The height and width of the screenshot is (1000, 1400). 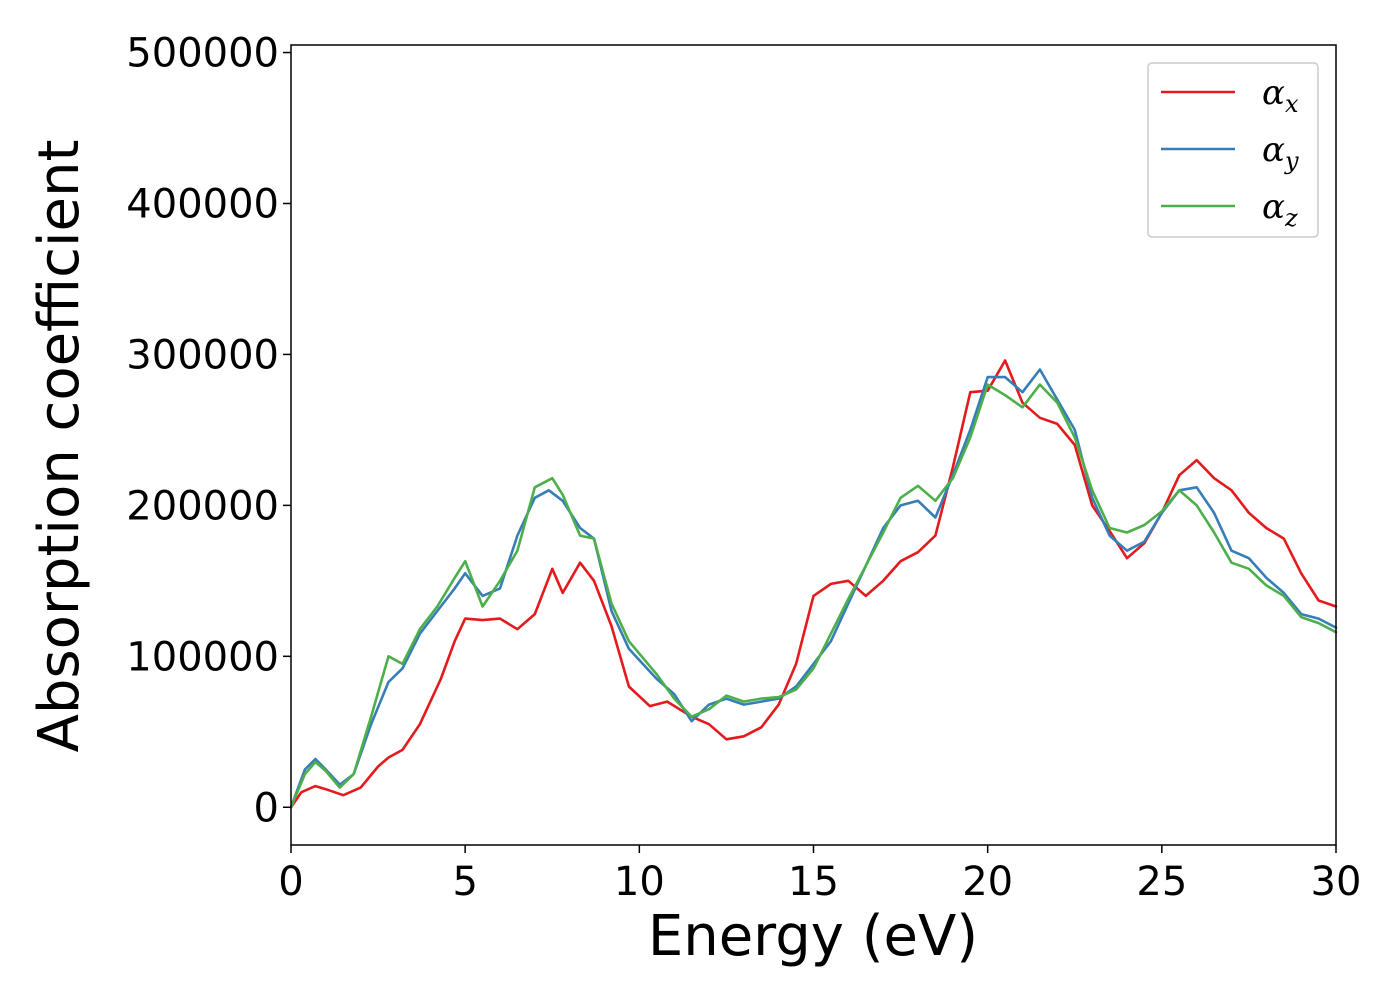 What do you see at coordinates (1280, 209) in the screenshot?
I see `legend-label-z: αz` at bounding box center [1280, 209].